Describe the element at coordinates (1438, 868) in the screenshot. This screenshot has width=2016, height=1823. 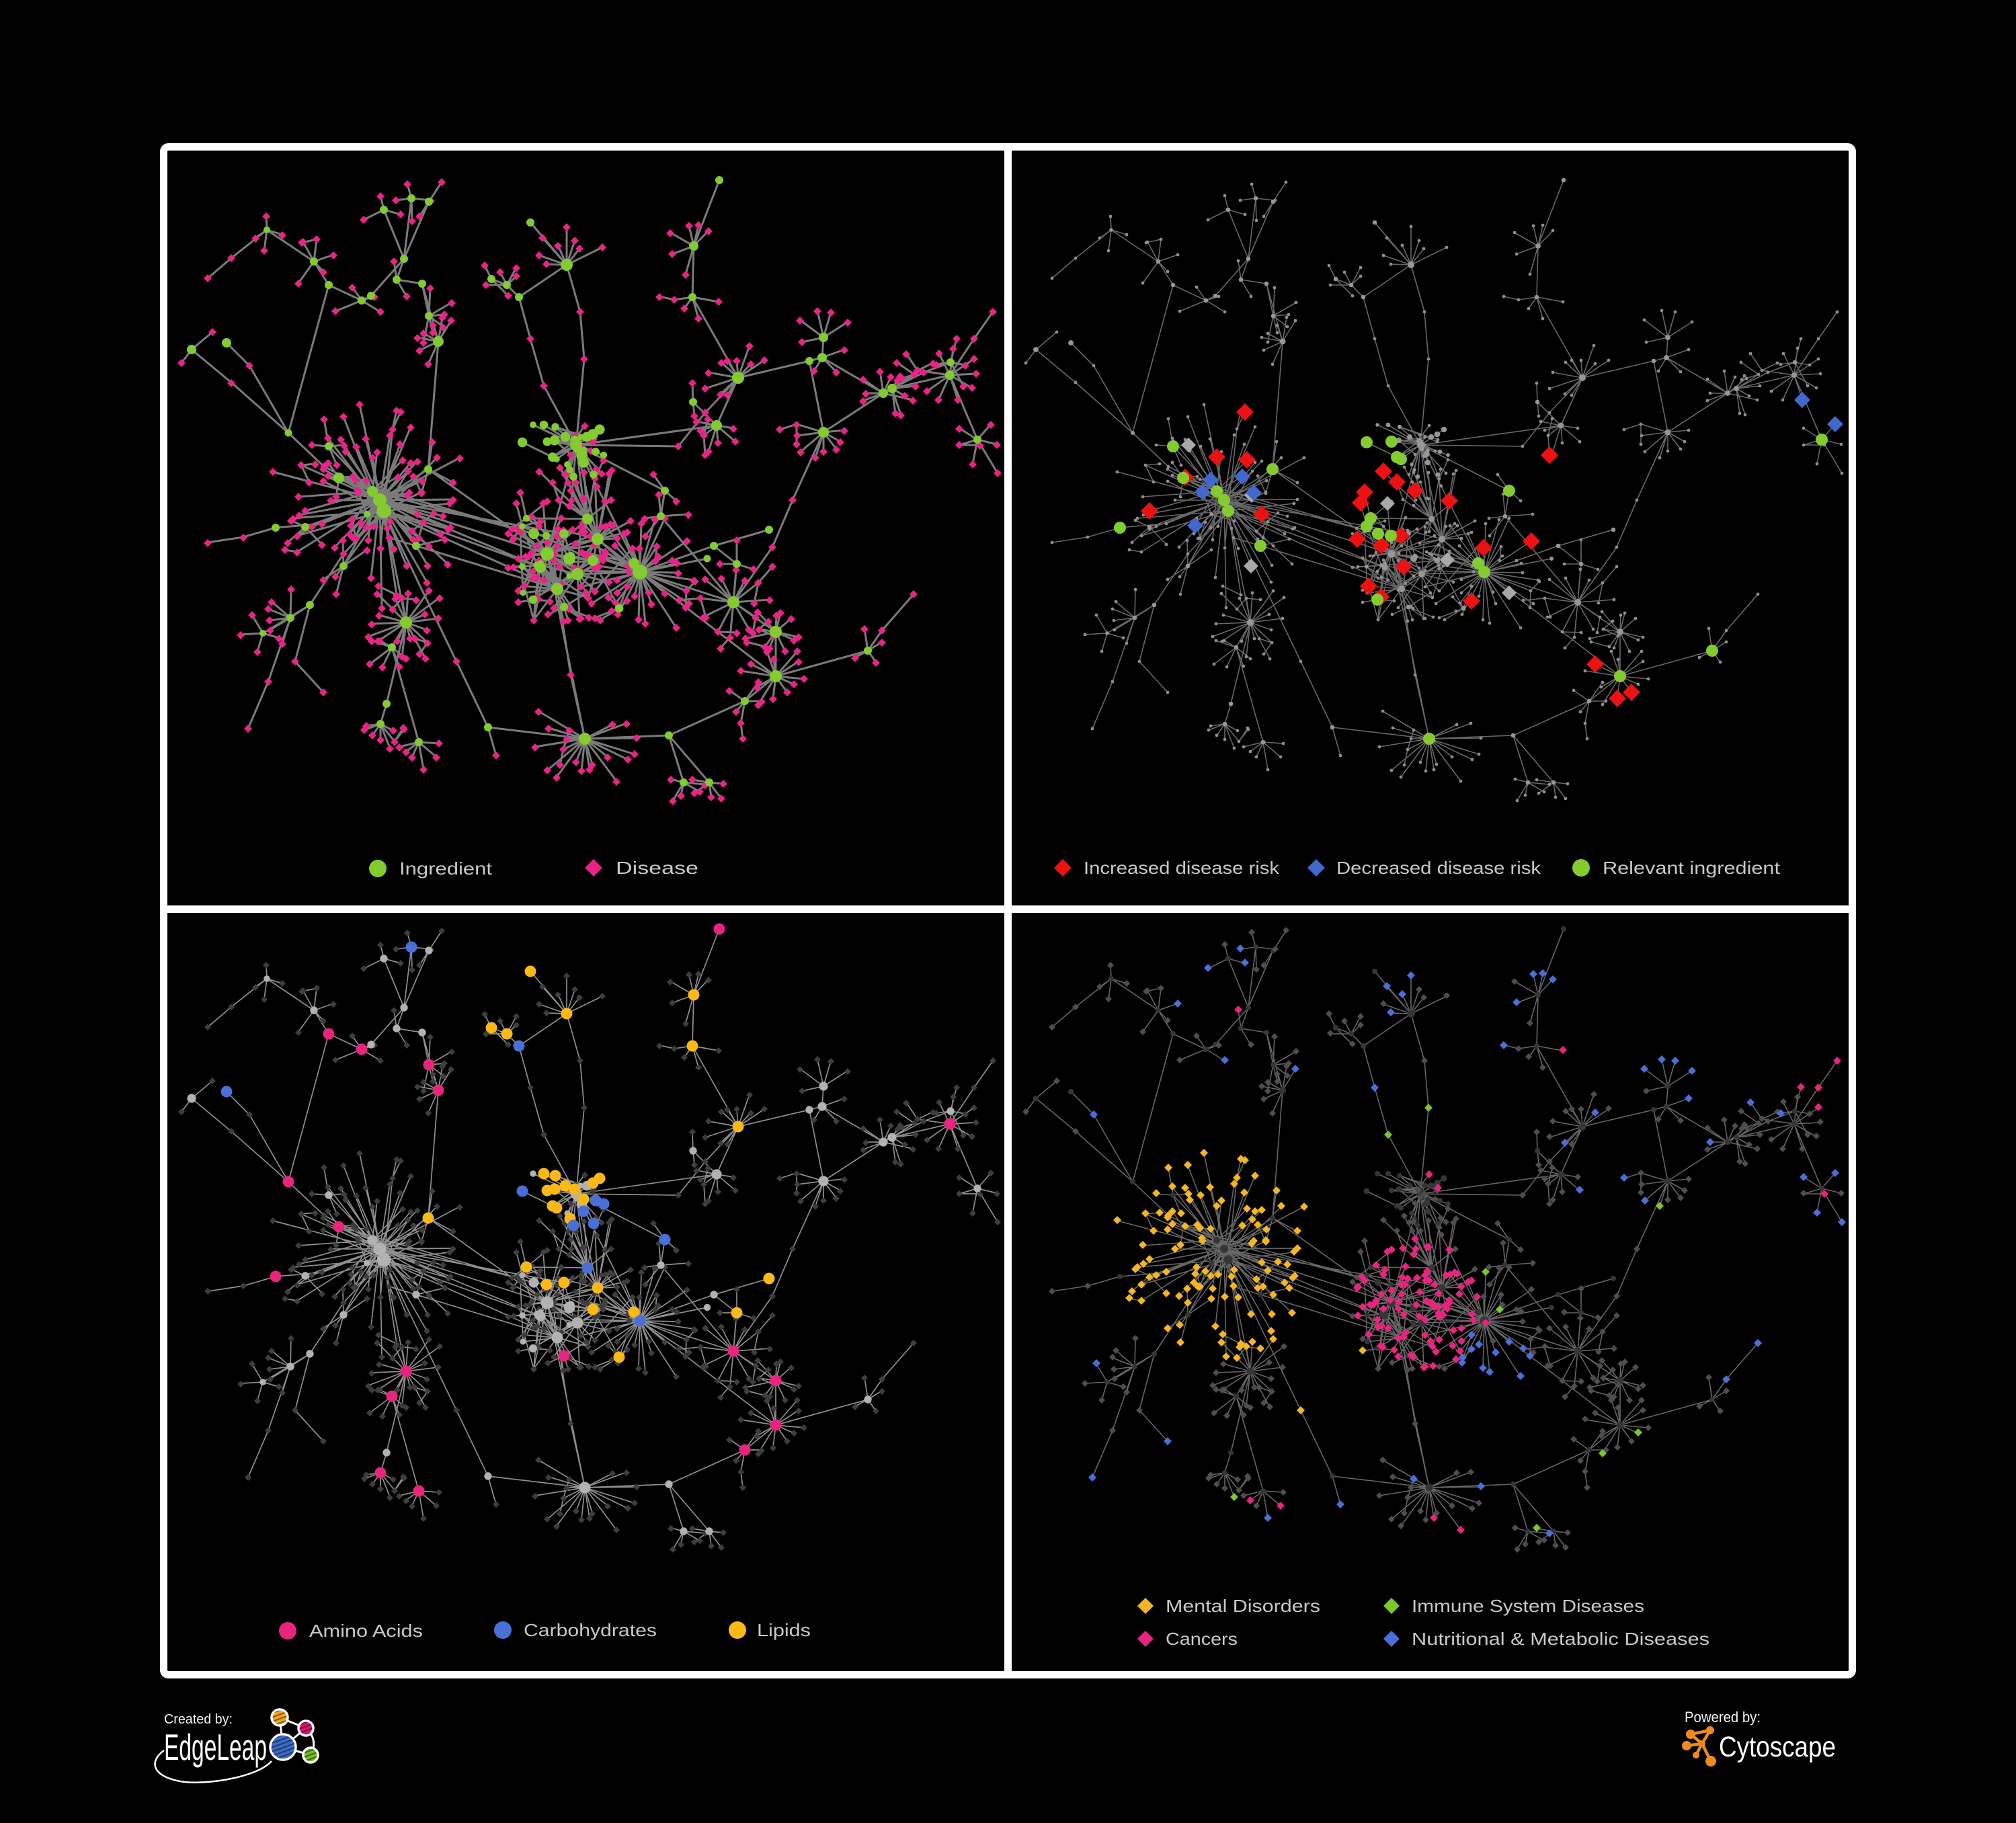
I see `svg-text: Decreased disease risk` at that location.